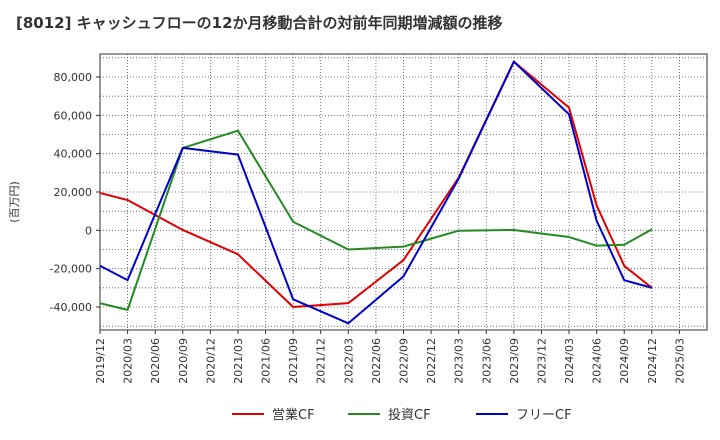  I want to click on legend-label-free-cf: フリーCF, so click(544, 415).